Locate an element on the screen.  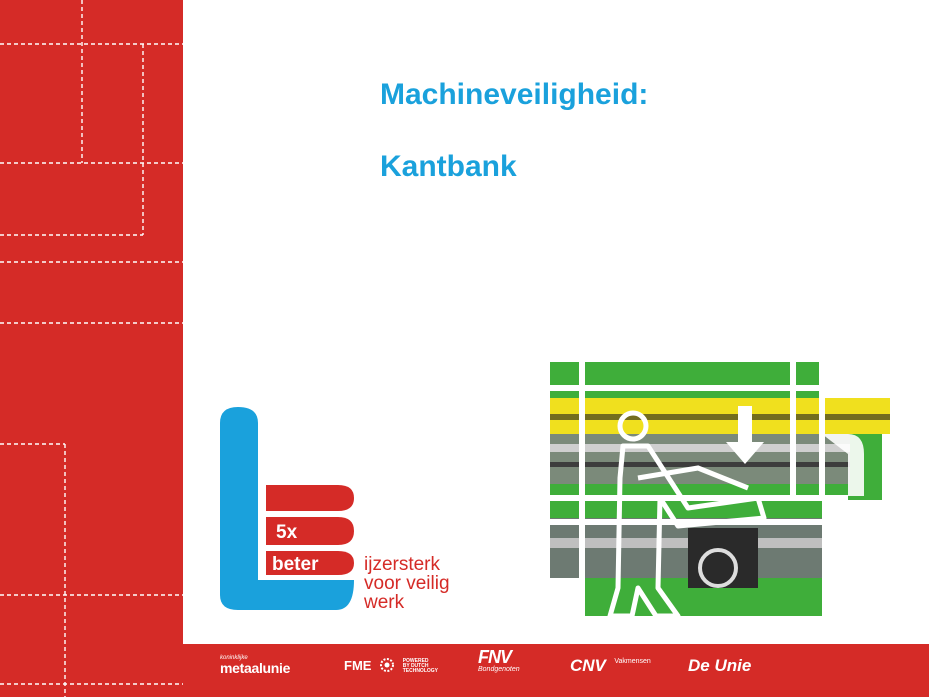
logo-blue-shape is located at coordinates (287, 508).